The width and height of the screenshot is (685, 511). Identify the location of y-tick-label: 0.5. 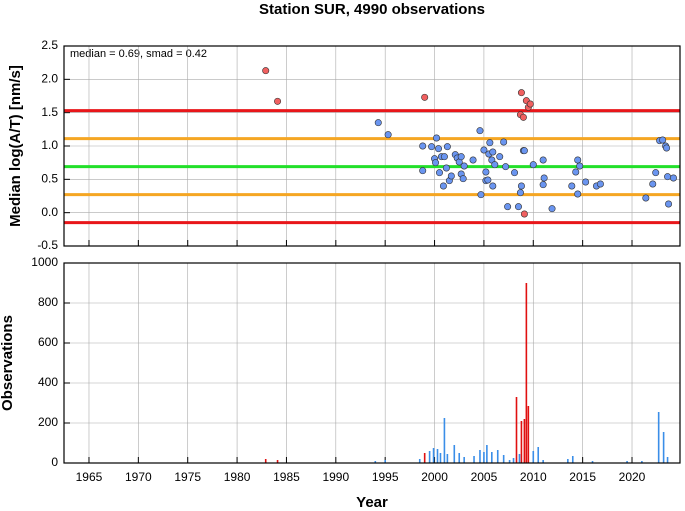
(49, 179).